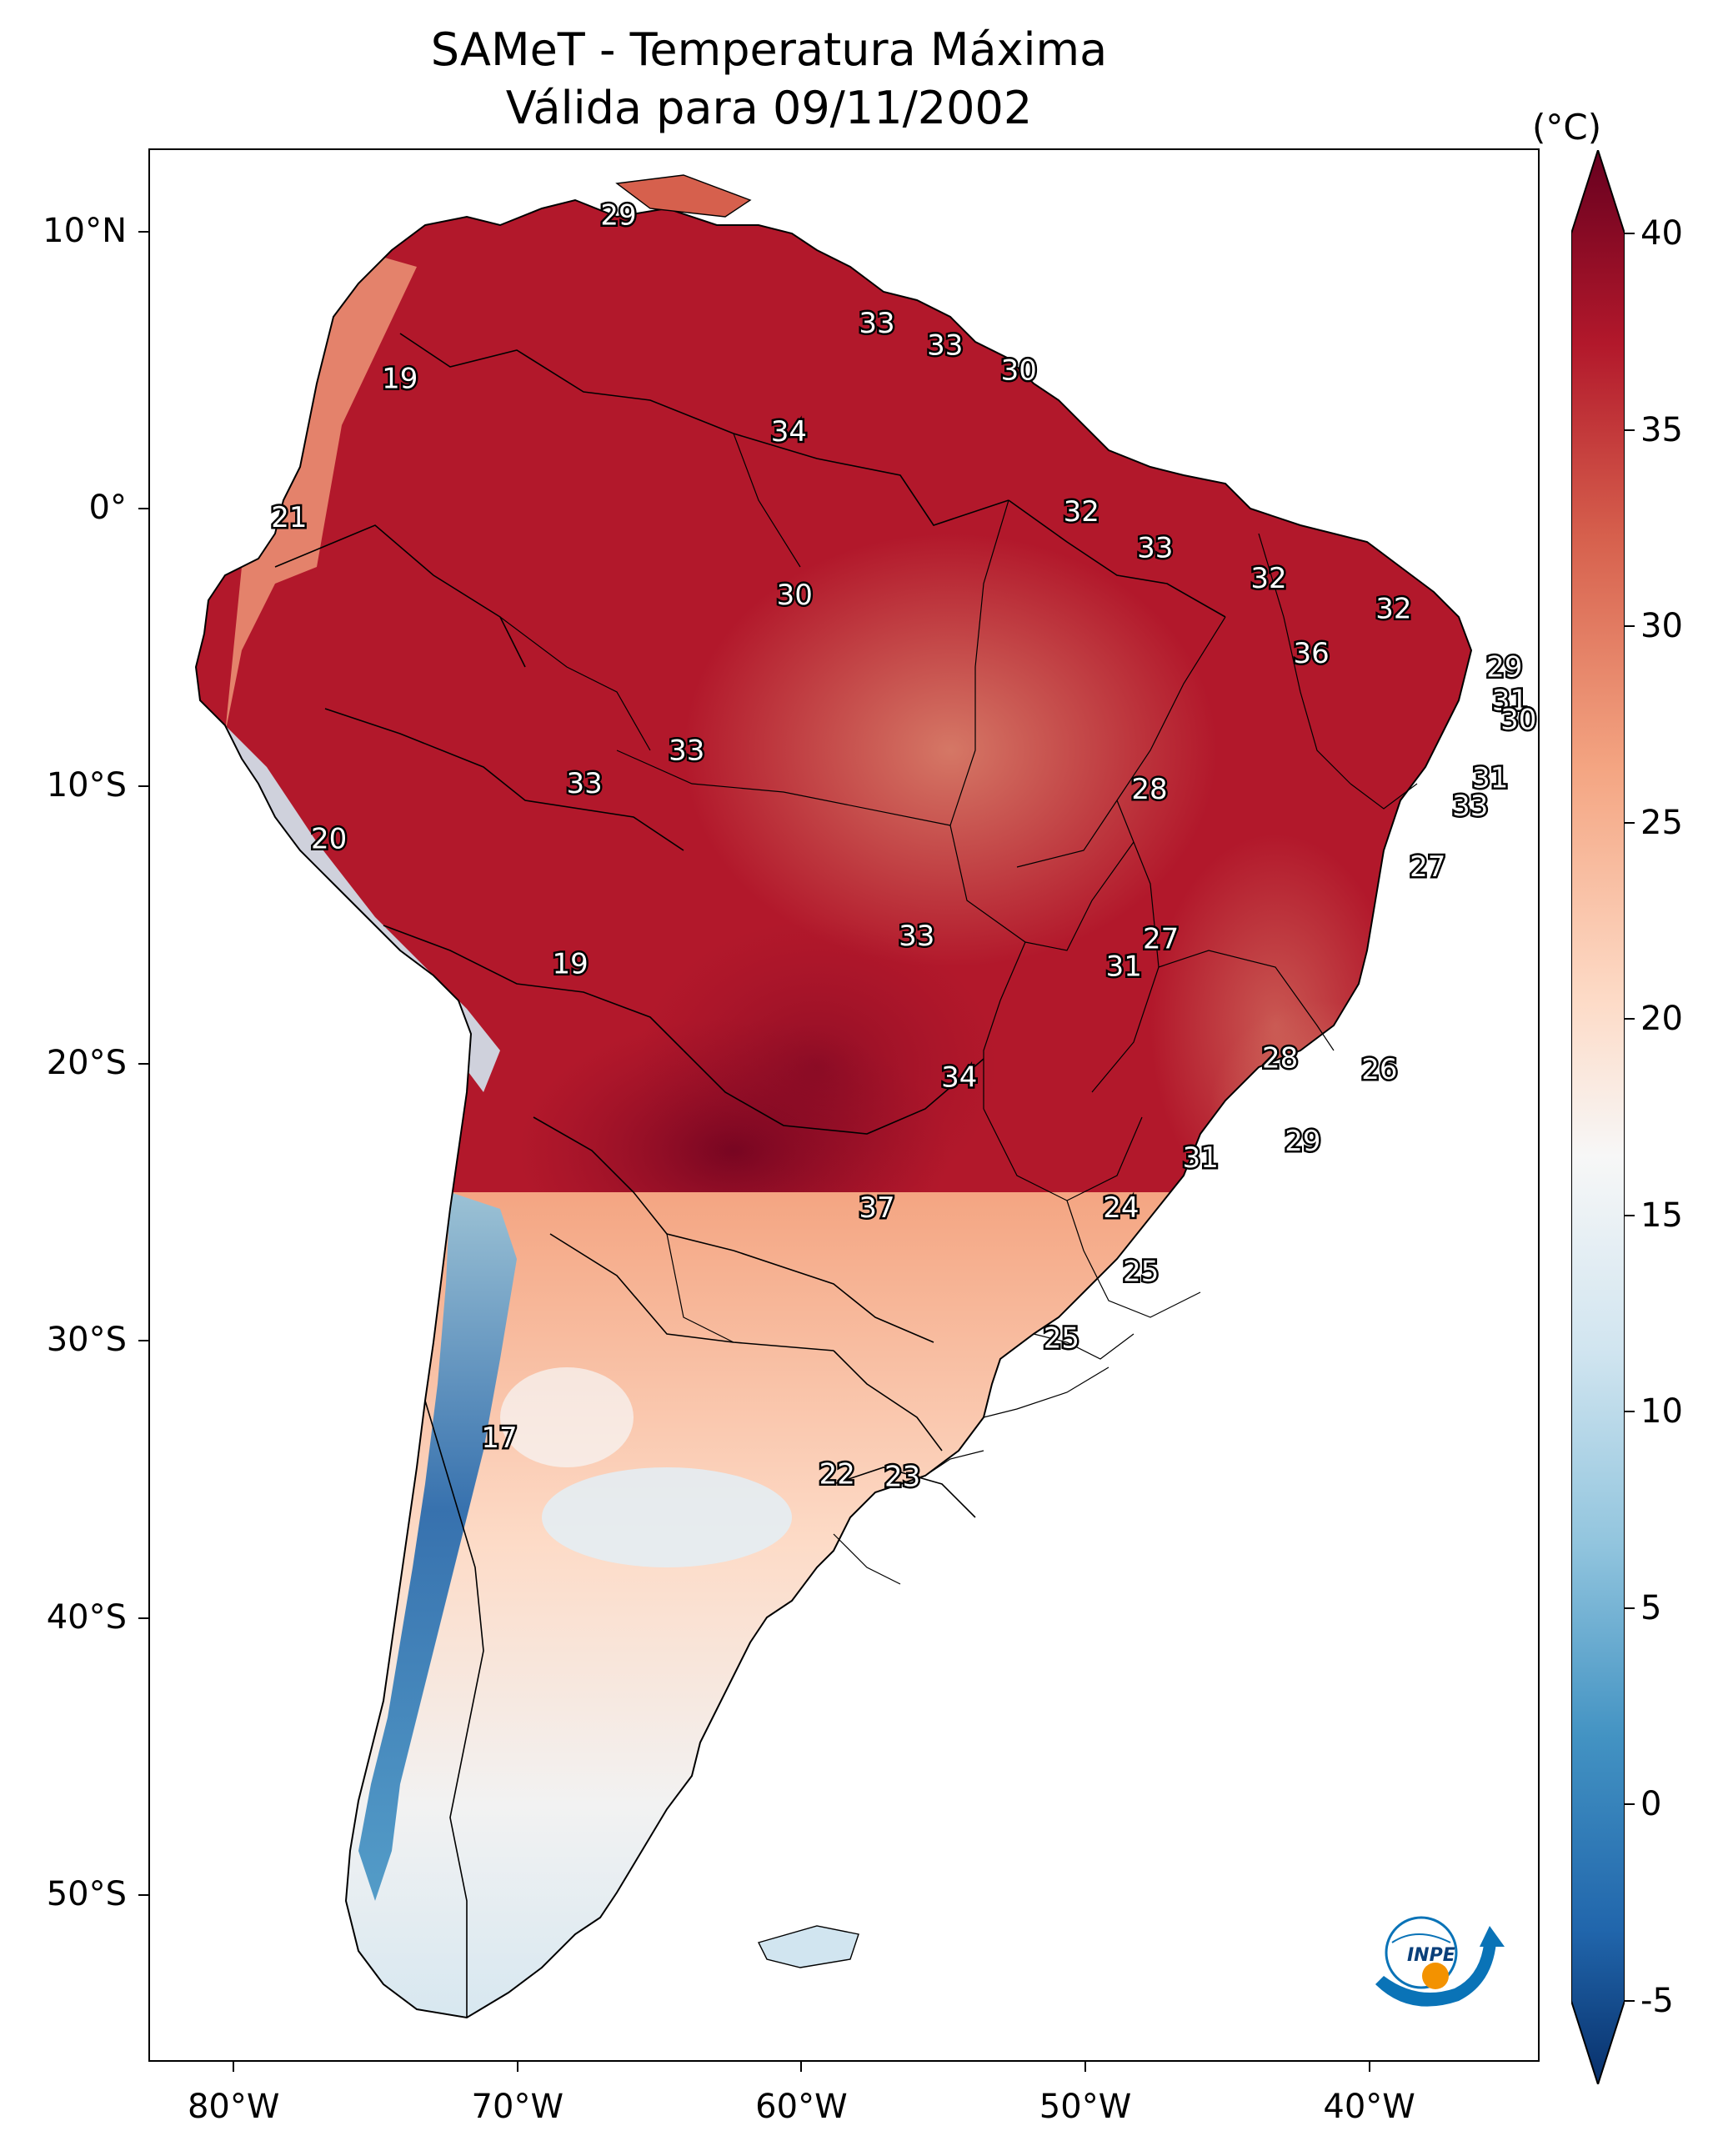 This screenshot has width=1723, height=2156. What do you see at coordinates (329, 840) in the screenshot?
I see `temperature-label: 20` at bounding box center [329, 840].